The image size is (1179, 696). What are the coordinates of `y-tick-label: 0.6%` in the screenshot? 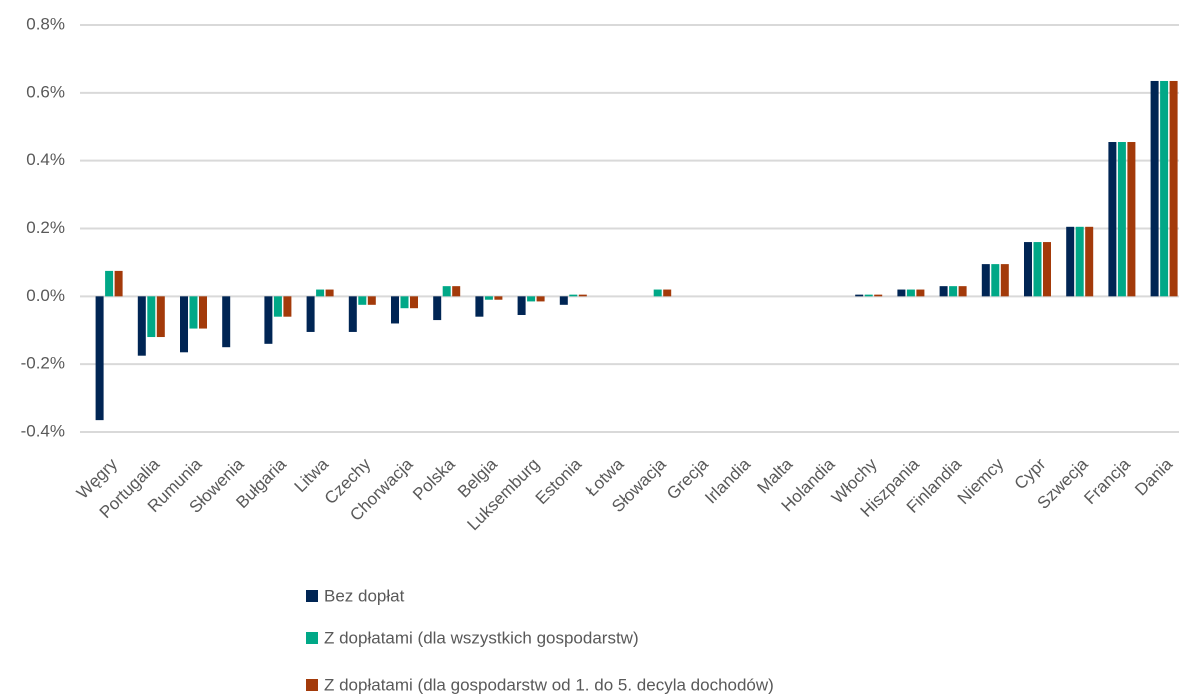 It's located at (45, 91).